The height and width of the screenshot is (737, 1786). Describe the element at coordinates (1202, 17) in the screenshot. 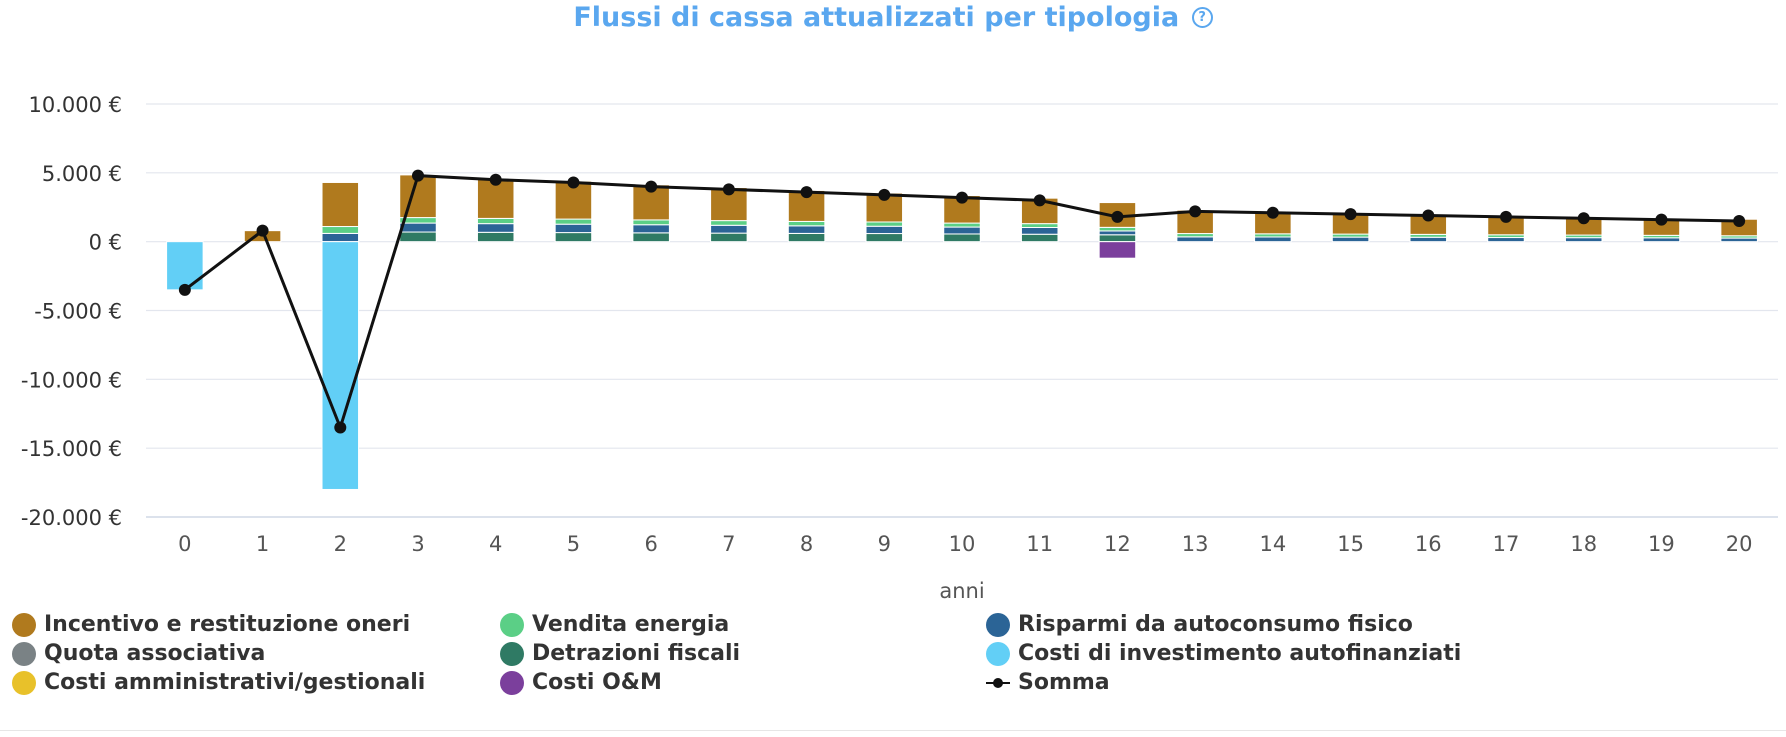

I see `question-circle-icon: ?` at that location.